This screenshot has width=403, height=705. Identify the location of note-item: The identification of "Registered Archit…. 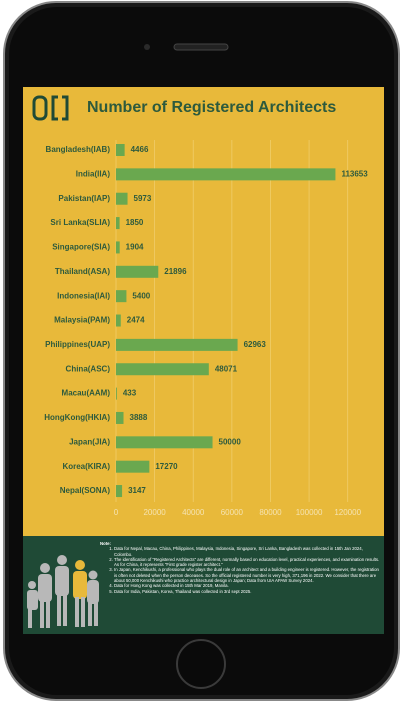
(247, 562).